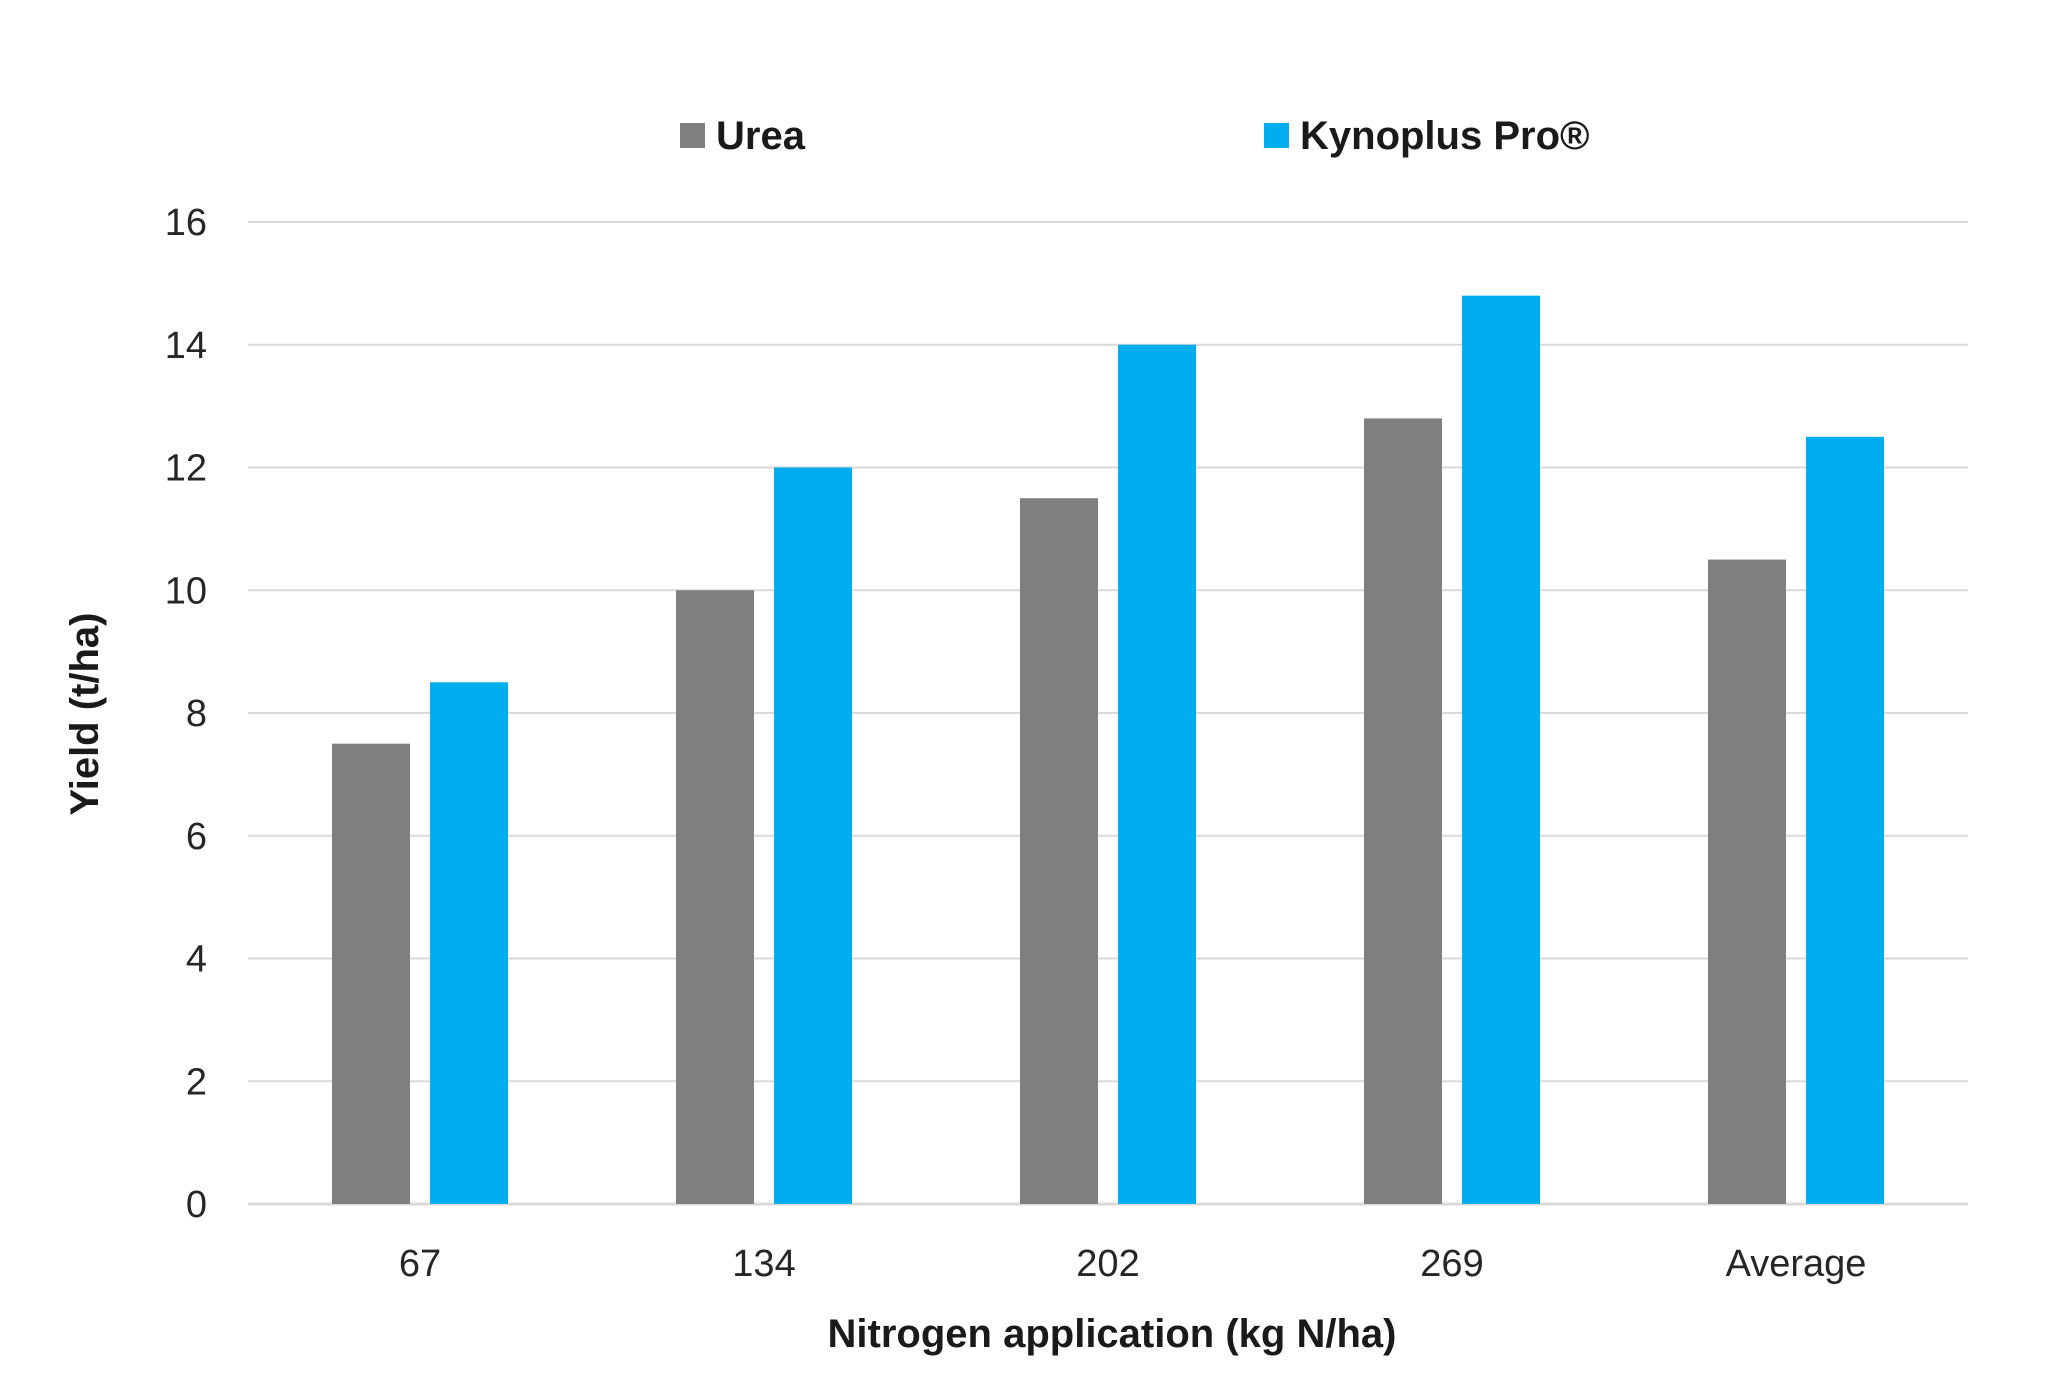 This screenshot has height=1388, width=2048. I want to click on x-tick-label: Average, so click(1796, 1264).